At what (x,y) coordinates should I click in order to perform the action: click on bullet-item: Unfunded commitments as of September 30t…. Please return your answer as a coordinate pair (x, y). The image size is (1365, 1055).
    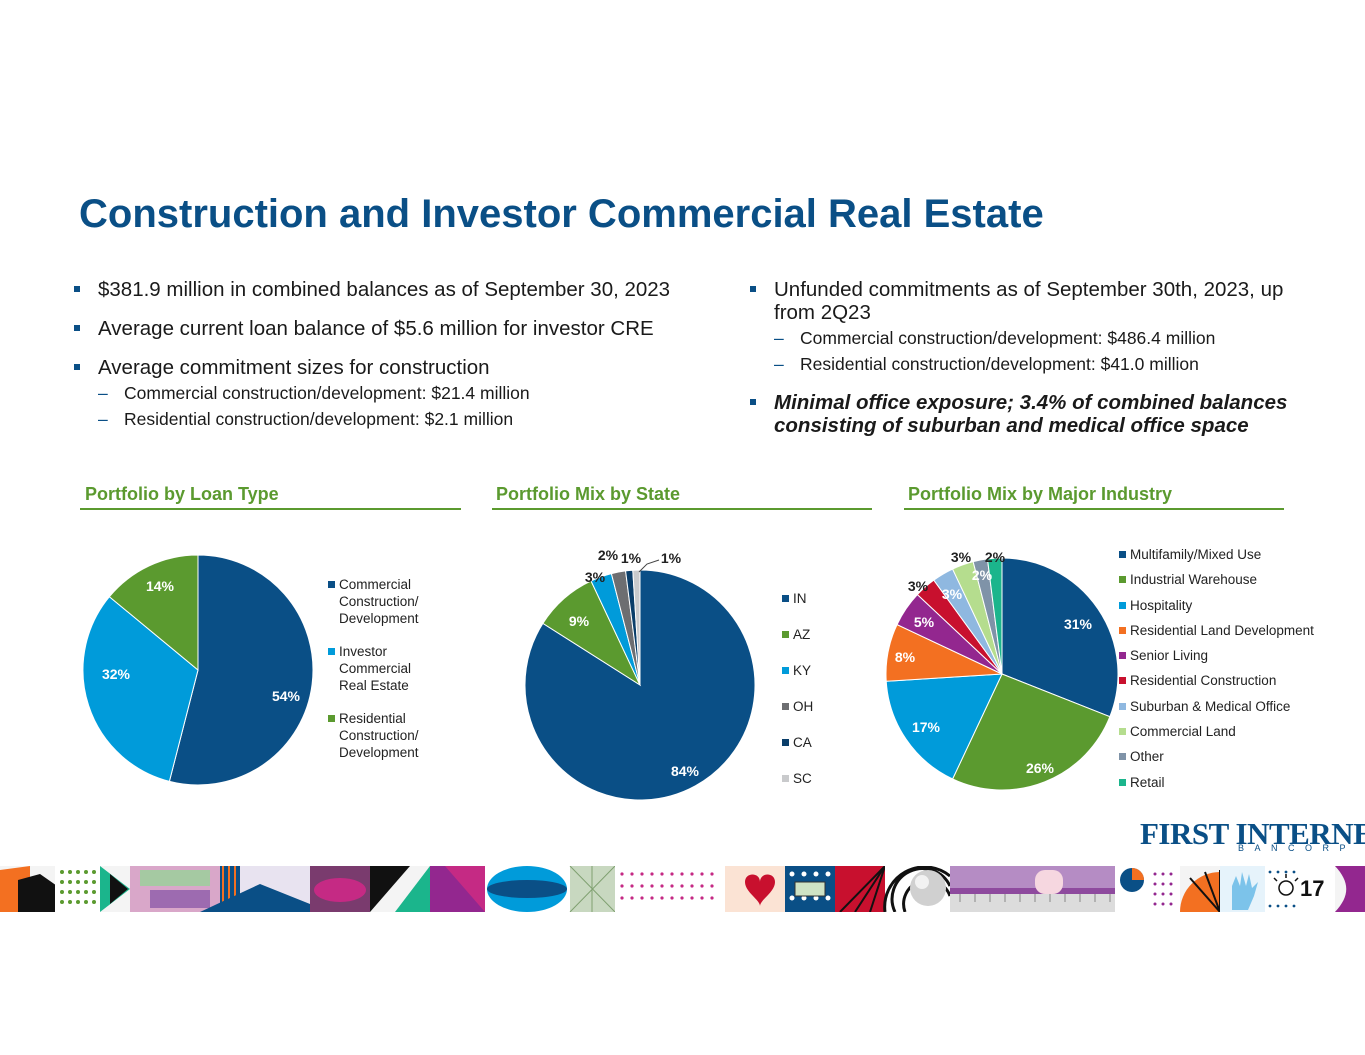
    Looking at the image, I should click on (1035, 326).